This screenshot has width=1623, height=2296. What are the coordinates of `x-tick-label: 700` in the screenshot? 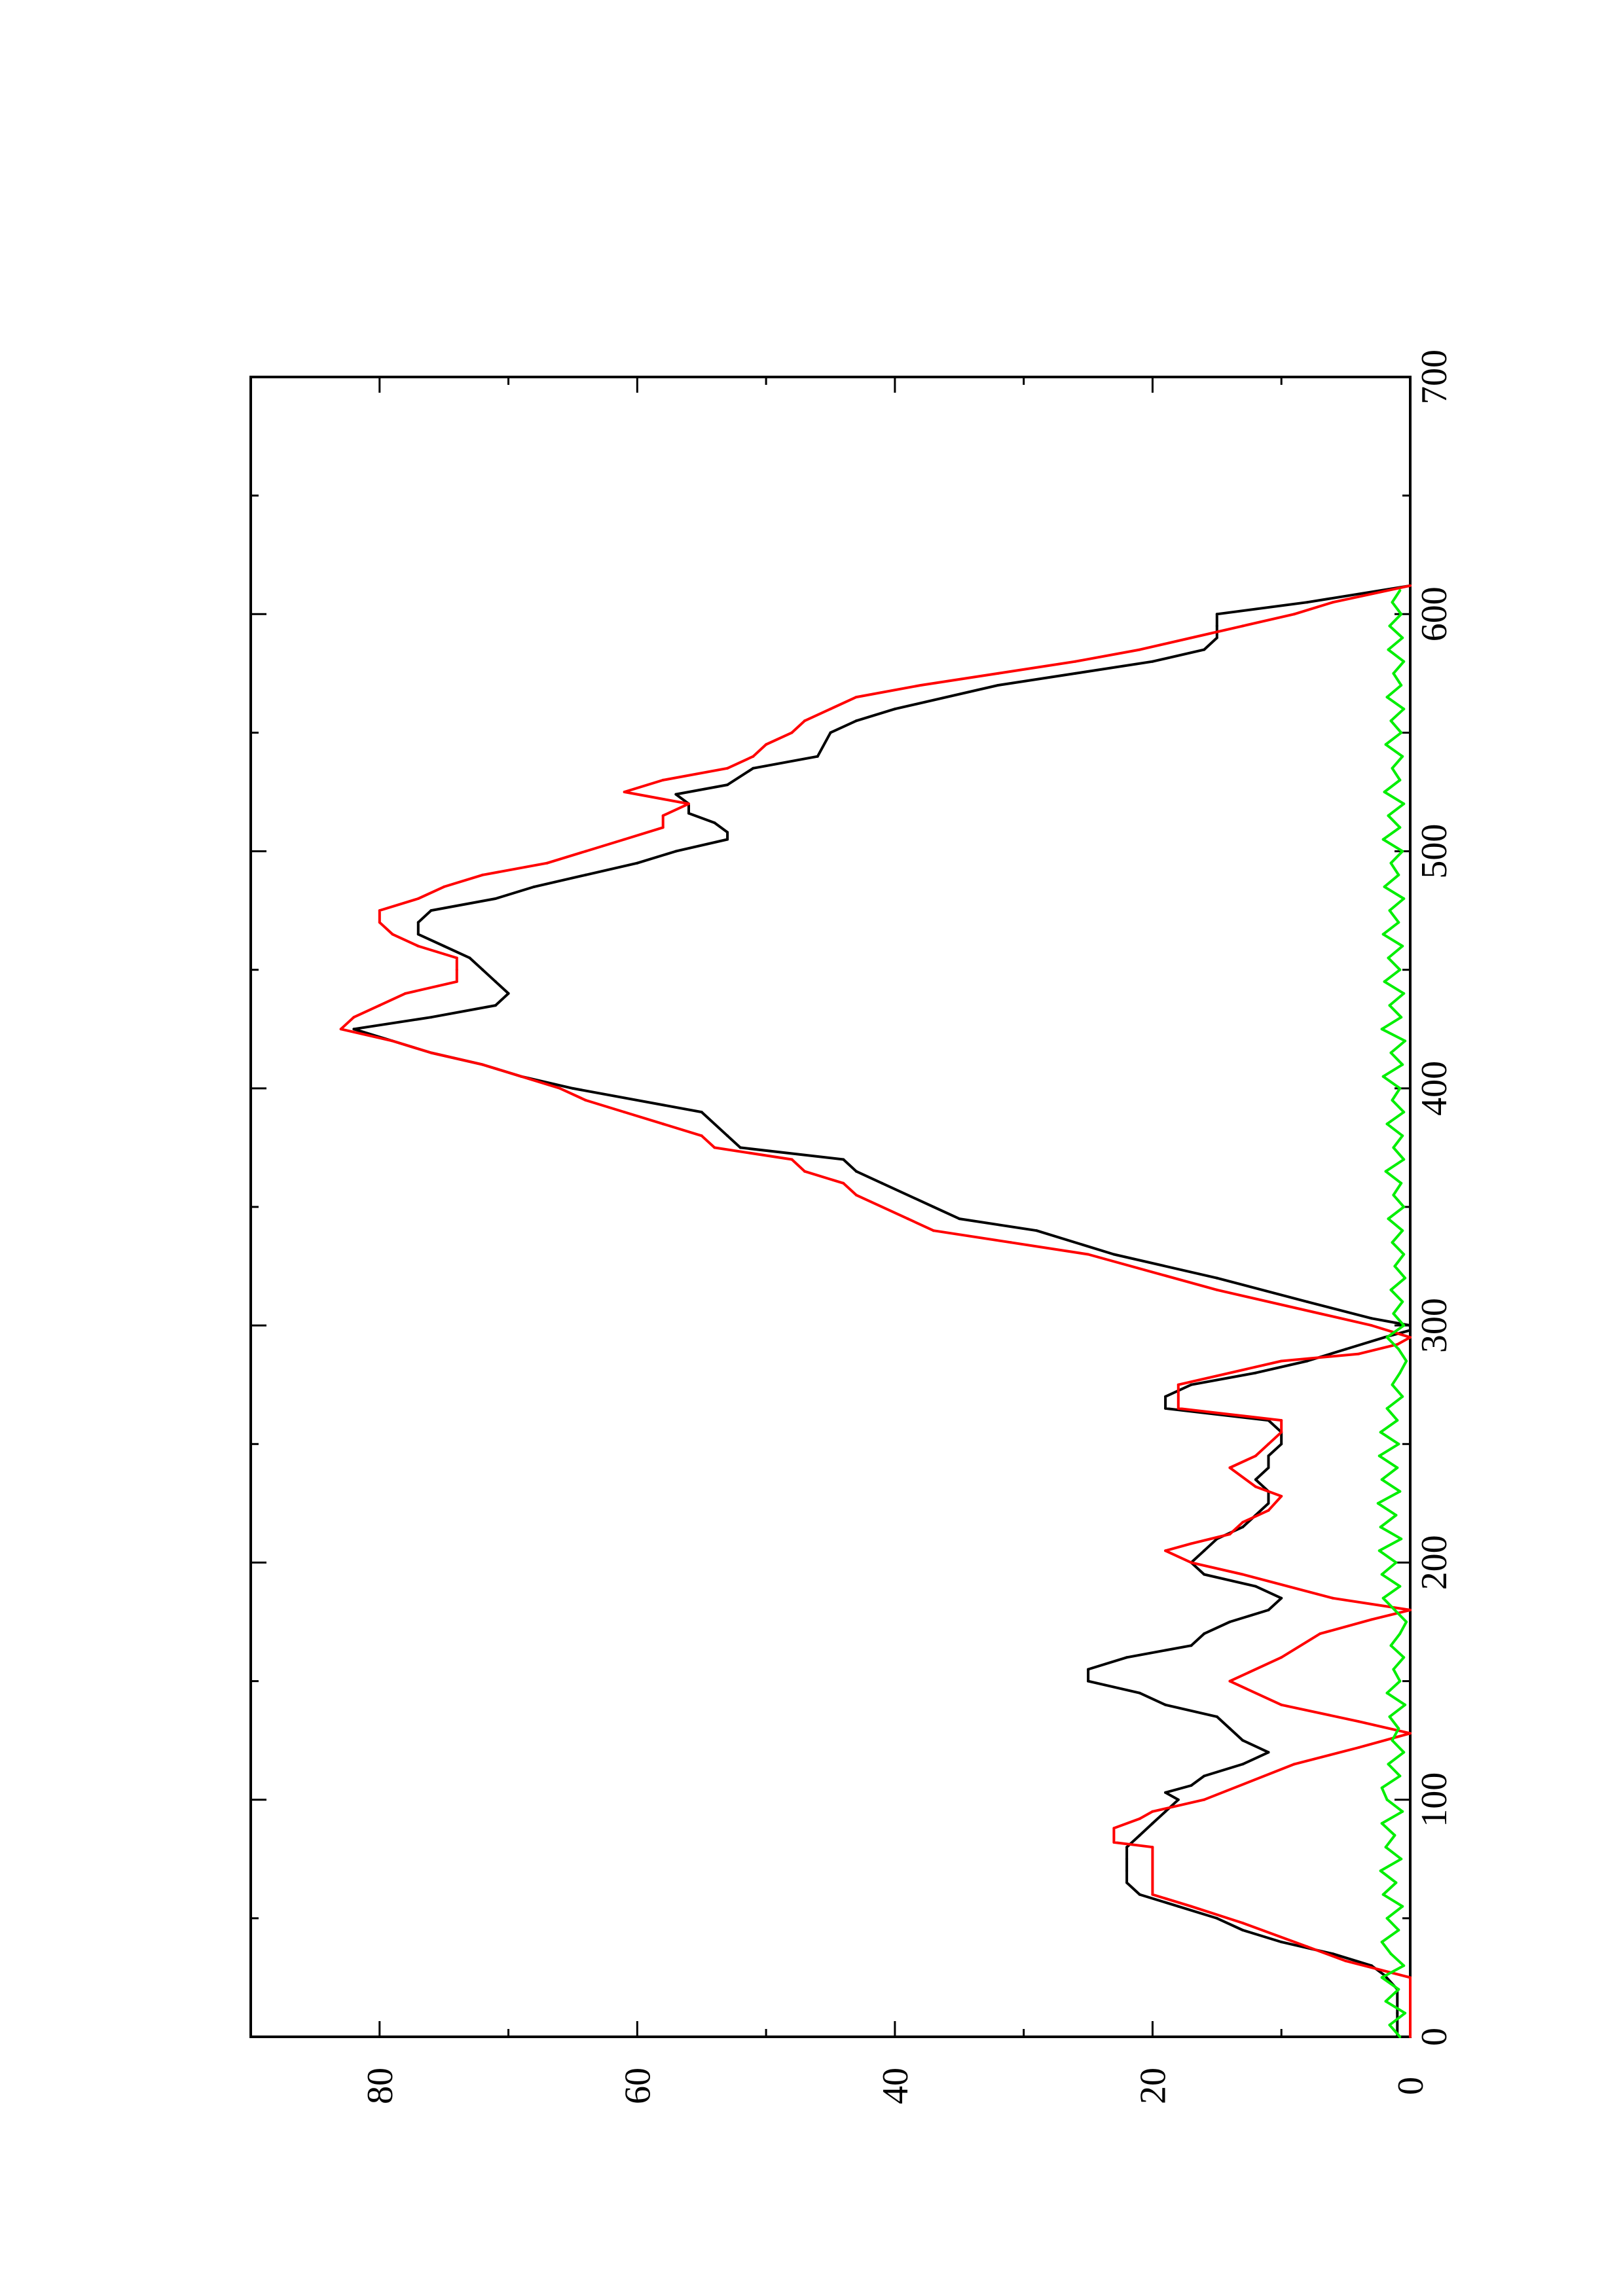 It's located at (1434, 377).